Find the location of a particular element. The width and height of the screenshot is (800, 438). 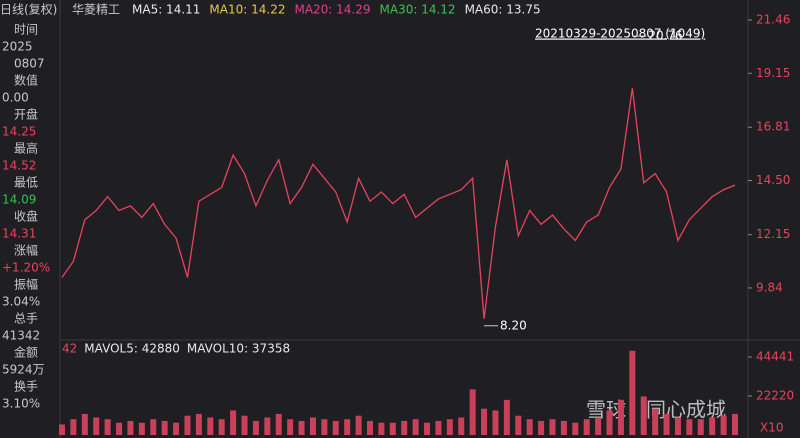

info-label: 振幅 is located at coordinates (26, 284).